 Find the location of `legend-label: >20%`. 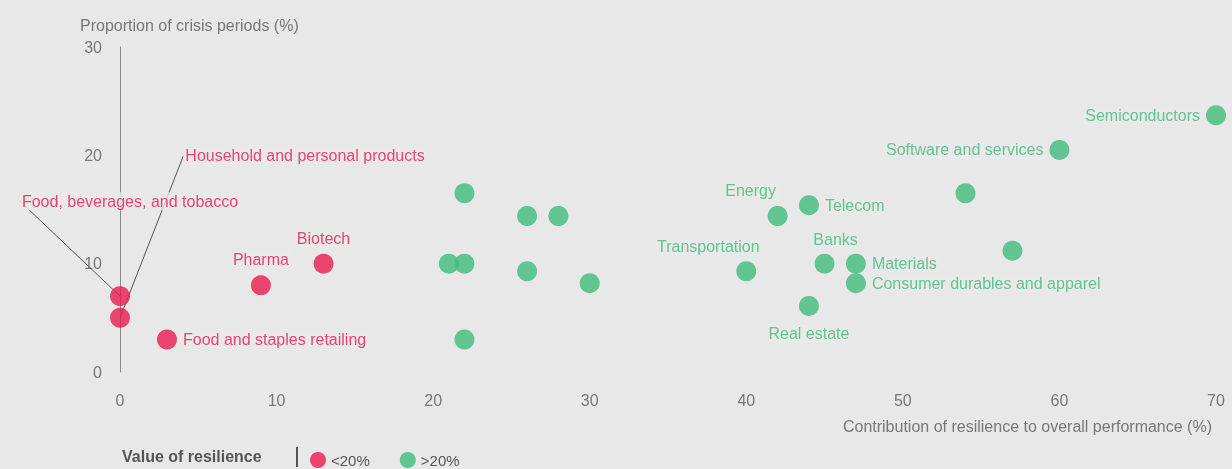

legend-label: >20% is located at coordinates (440, 460).